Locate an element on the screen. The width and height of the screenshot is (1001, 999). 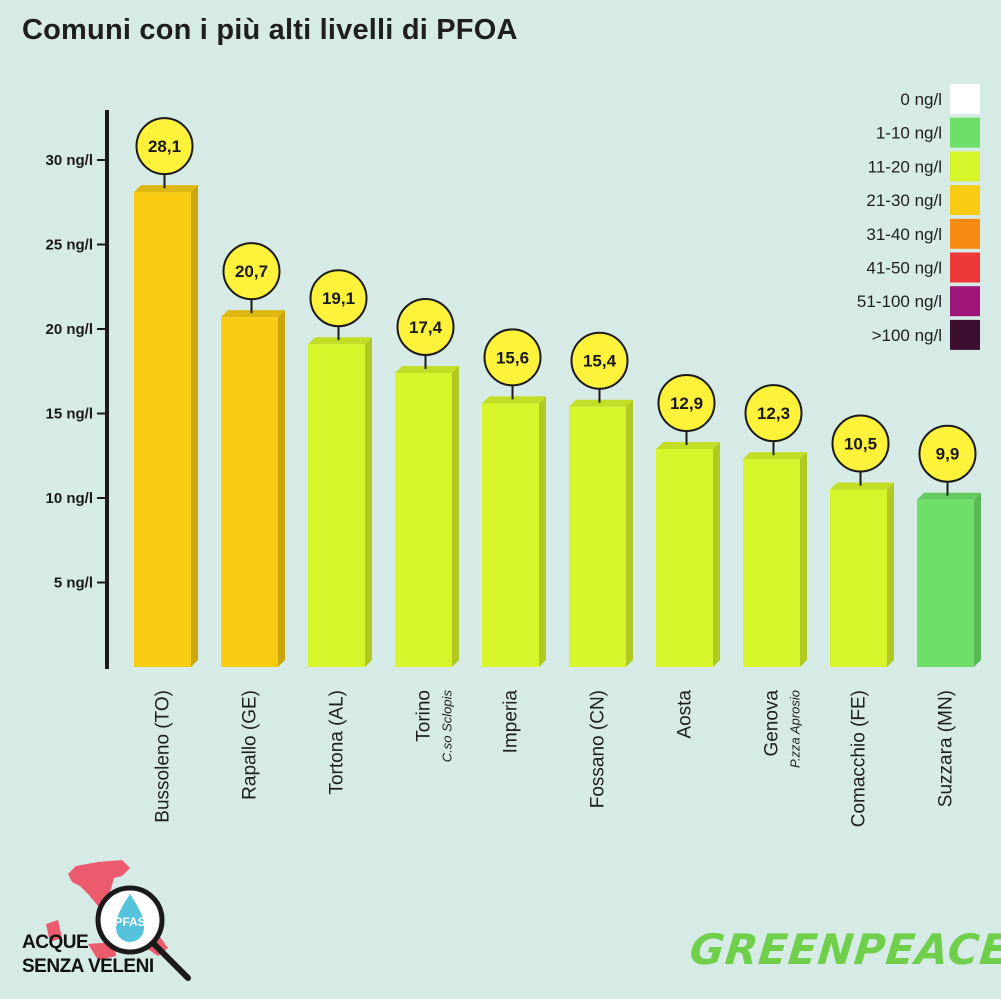
logo-line1: ACQUE is located at coordinates (55, 942).